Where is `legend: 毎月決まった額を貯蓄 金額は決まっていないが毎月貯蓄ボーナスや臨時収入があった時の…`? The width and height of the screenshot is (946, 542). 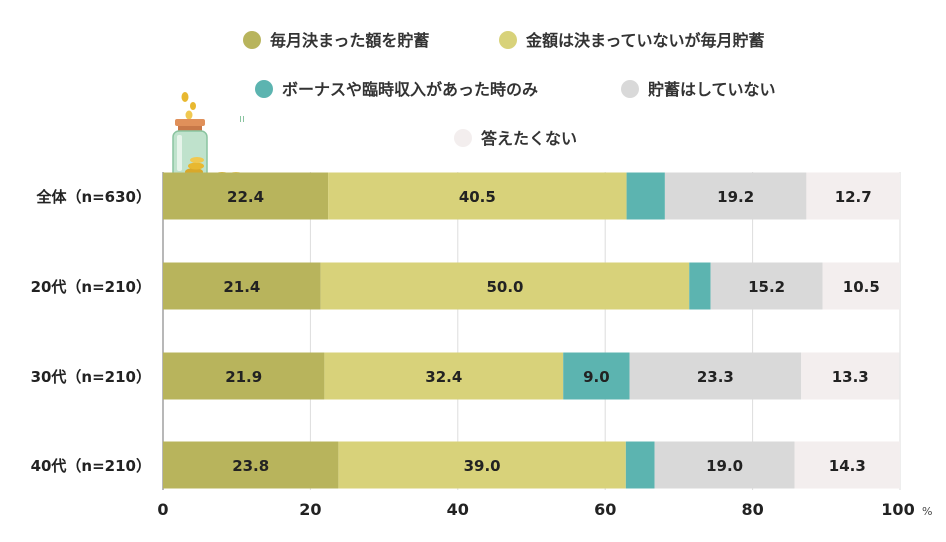 legend: 毎月決まった額を貯蓄 金額は決まっていないが毎月貯蓄ボーナスや臨時収入があった時の… is located at coordinates (509, 89).